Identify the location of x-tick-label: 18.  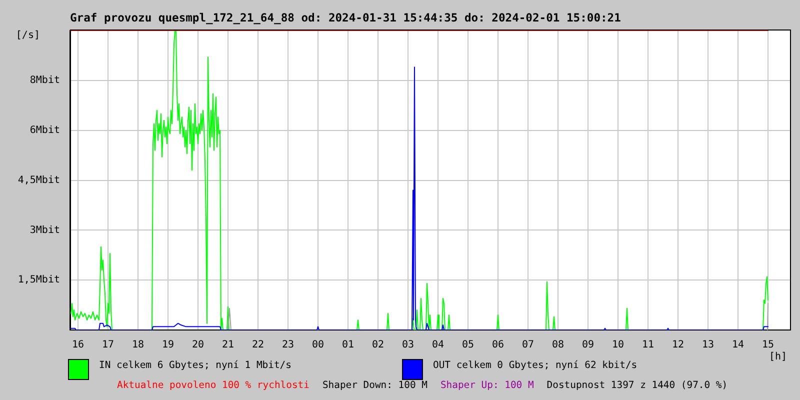
(138, 345).